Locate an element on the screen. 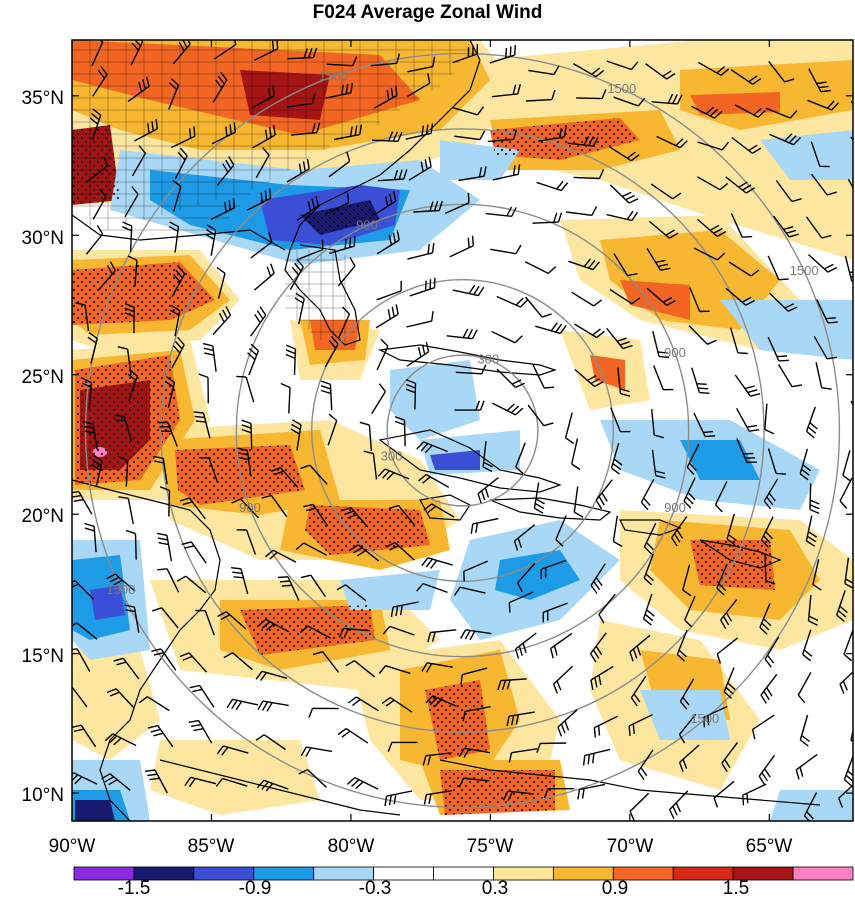  map-title: F024 Average Zonal Wind is located at coordinates (427, 12).